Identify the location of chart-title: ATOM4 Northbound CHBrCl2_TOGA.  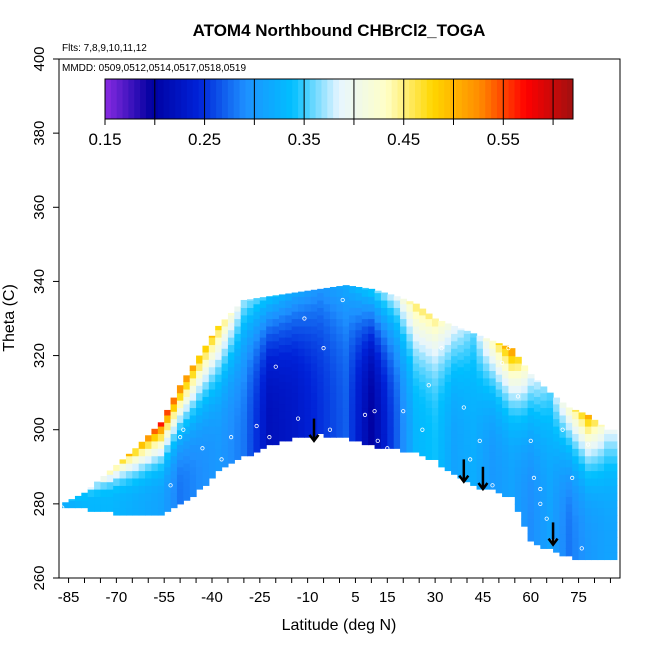
(339, 30).